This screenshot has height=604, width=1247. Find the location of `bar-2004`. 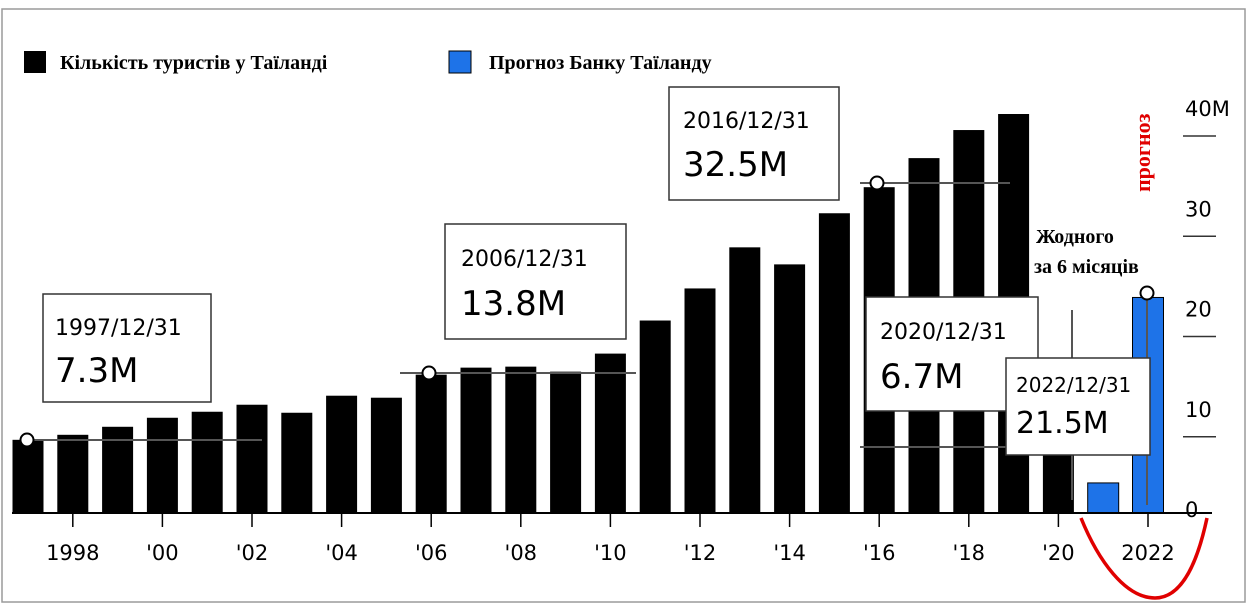

bar-2004 is located at coordinates (342, 454).